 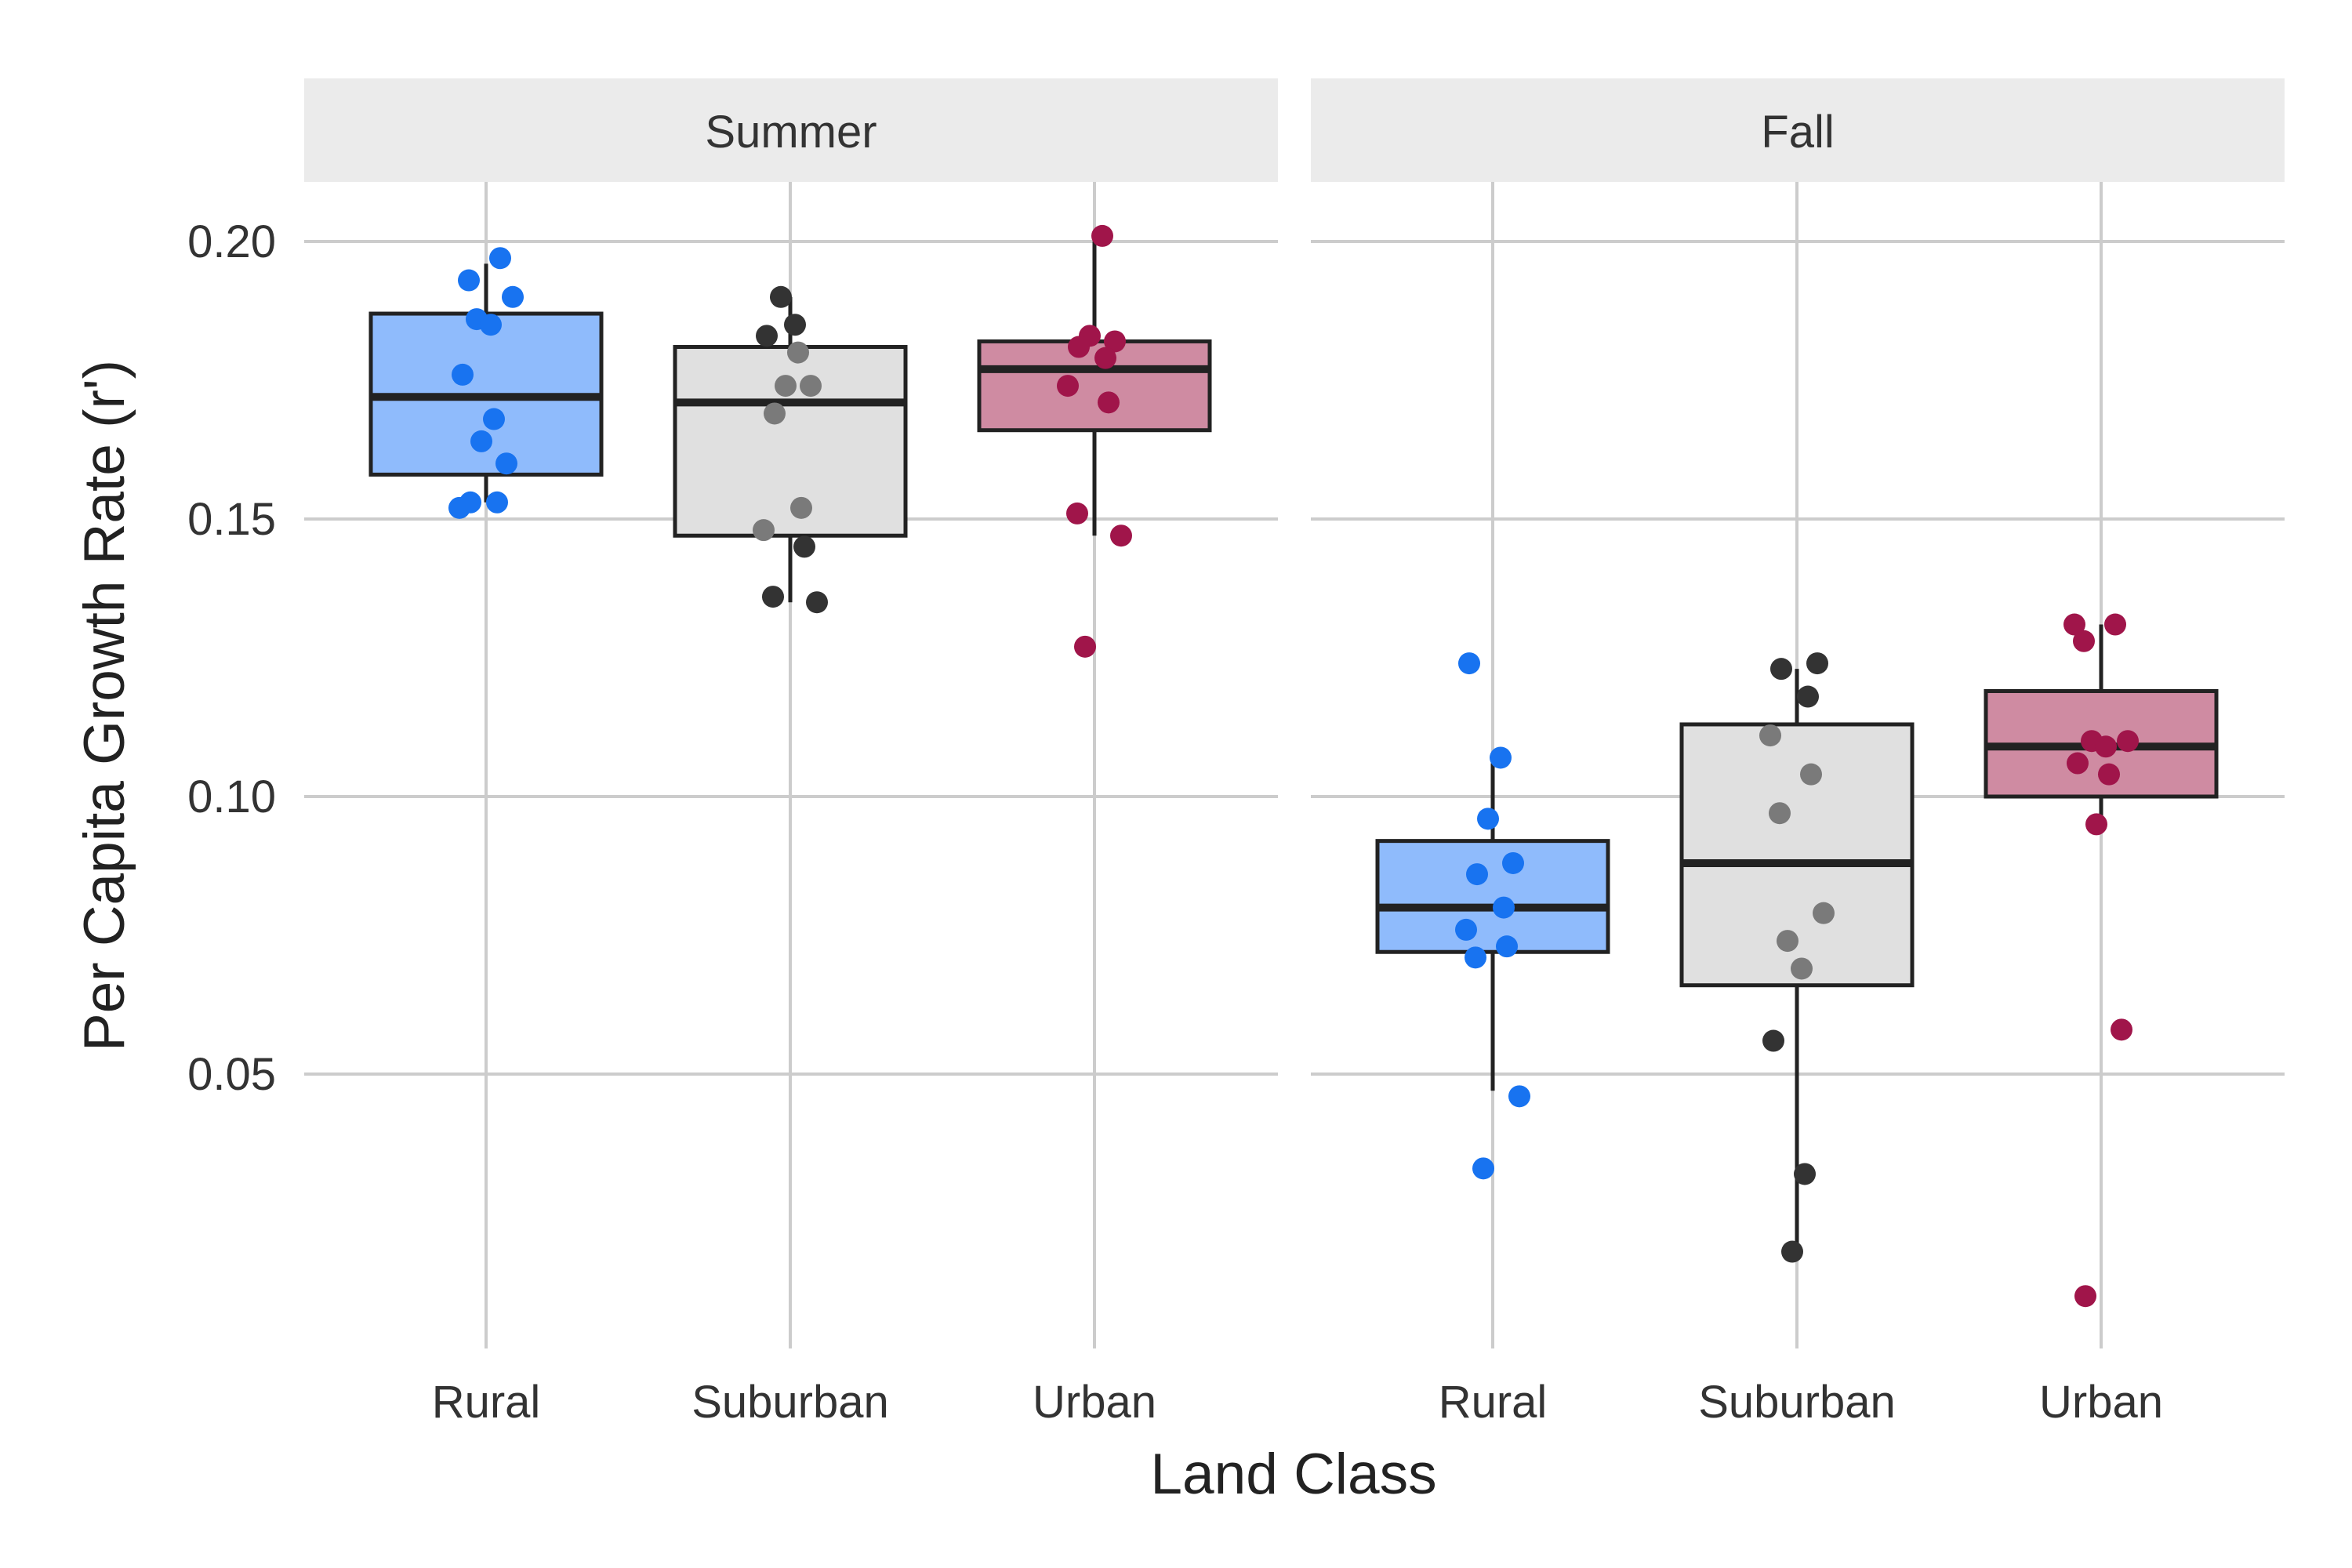 I want to click on y-tick-label: 0.15, so click(x=231, y=519).